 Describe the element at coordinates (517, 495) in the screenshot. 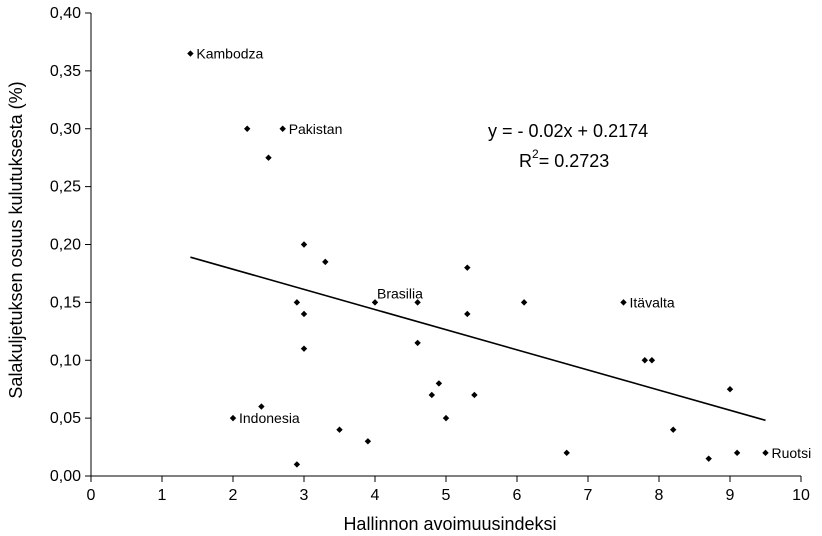

I see `x-tick-label: 6` at that location.